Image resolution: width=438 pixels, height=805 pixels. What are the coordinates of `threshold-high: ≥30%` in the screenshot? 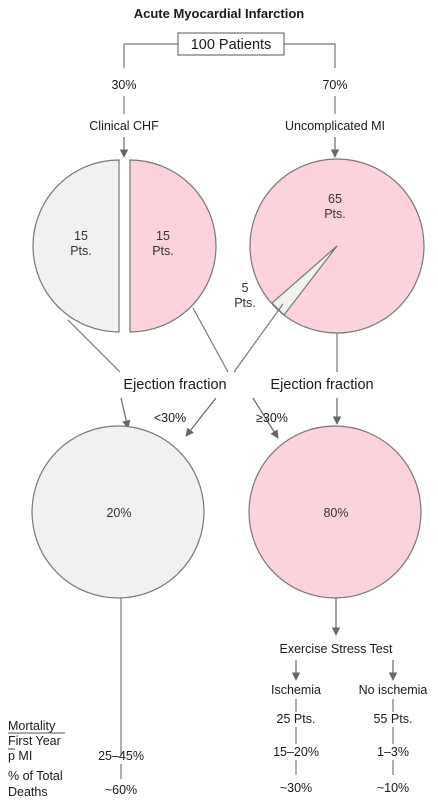 It's located at (272, 418).